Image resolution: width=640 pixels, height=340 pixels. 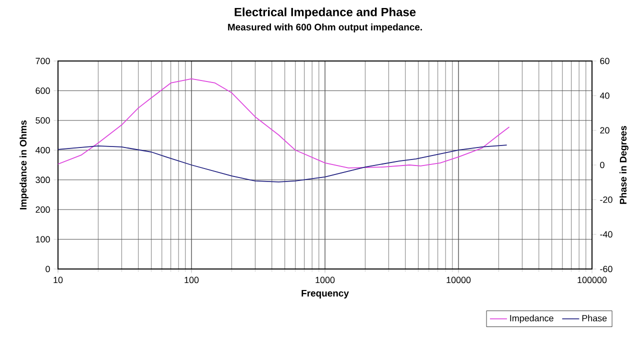 What do you see at coordinates (592, 280) in the screenshot?
I see `x-tick-label: 100000` at bounding box center [592, 280].